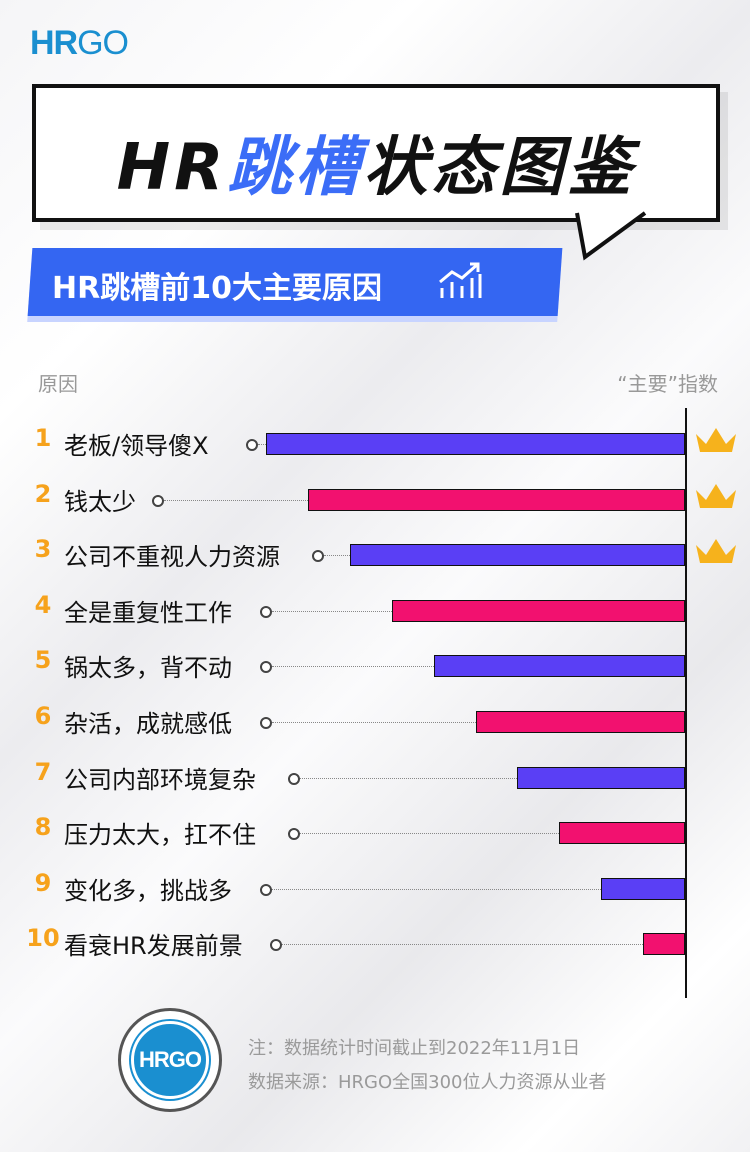 Image resolution: width=750 pixels, height=1152 pixels. Describe the element at coordinates (148, 724) in the screenshot. I see `category-label: 杂活，成就感低` at that location.